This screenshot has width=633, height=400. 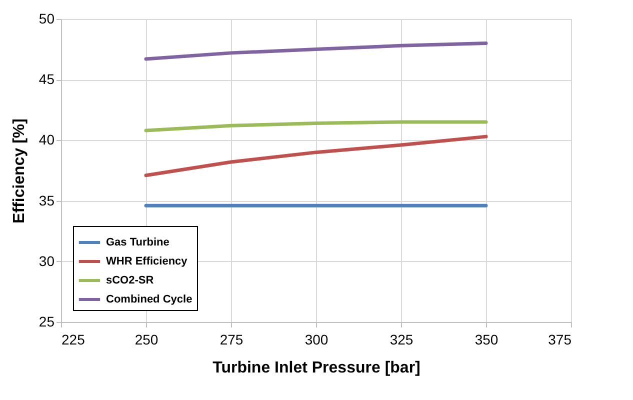 What do you see at coordinates (46, 18) in the screenshot?
I see `y-tick-label: 50` at bounding box center [46, 18].